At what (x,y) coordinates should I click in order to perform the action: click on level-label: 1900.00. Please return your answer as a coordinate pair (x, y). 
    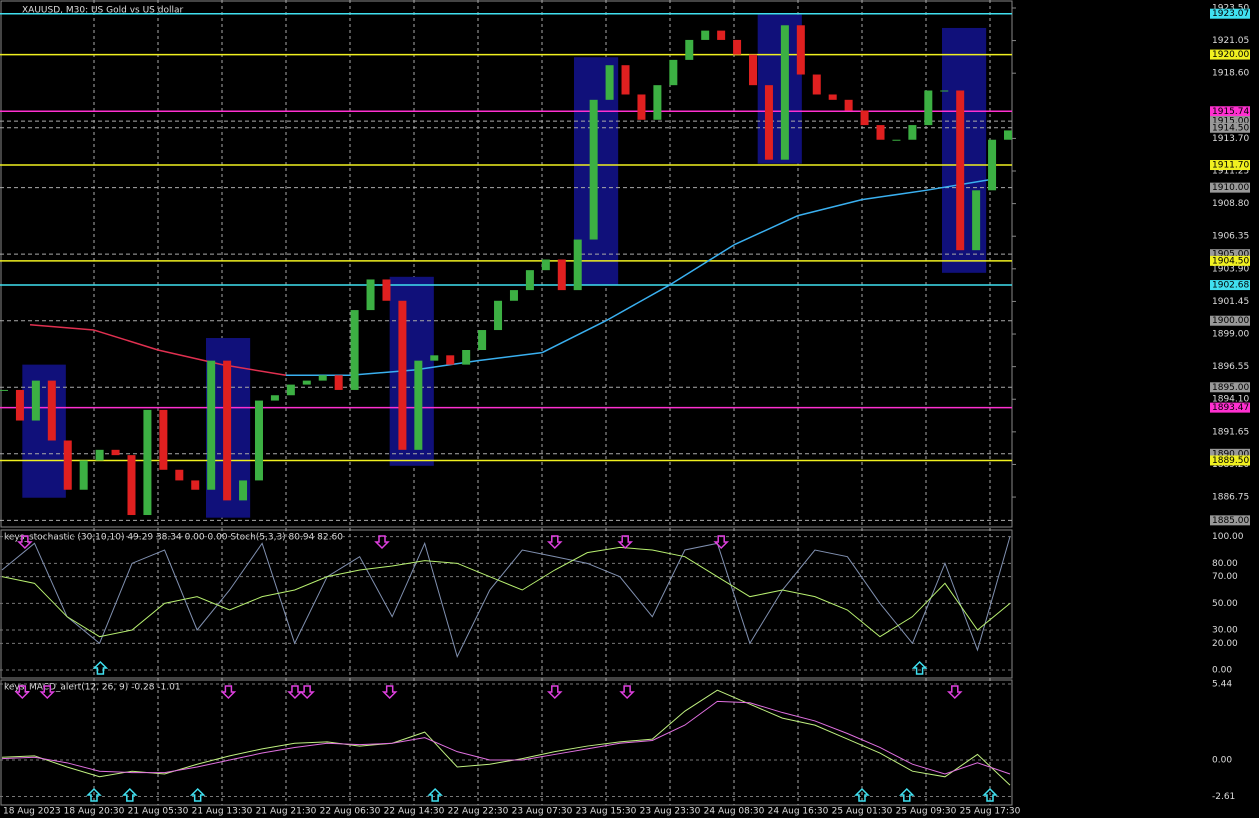
    Looking at the image, I should click on (1230, 321).